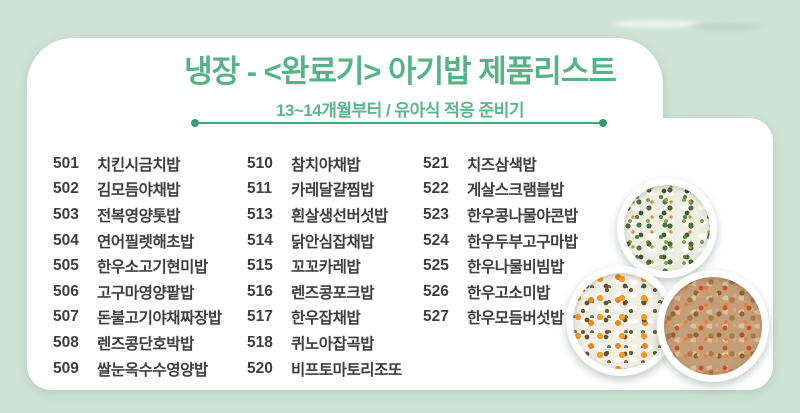 The width and height of the screenshot is (800, 413). What do you see at coordinates (260, 291) in the screenshot?
I see `product-code: 516` at bounding box center [260, 291].